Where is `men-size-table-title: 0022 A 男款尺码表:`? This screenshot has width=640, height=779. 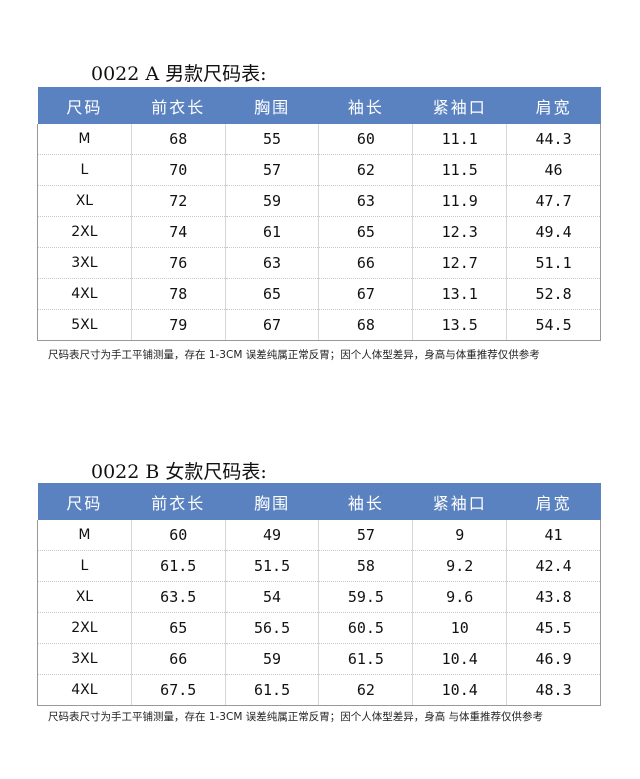 men-size-table-title: 0022 A 男款尺码表: is located at coordinates (179, 74).